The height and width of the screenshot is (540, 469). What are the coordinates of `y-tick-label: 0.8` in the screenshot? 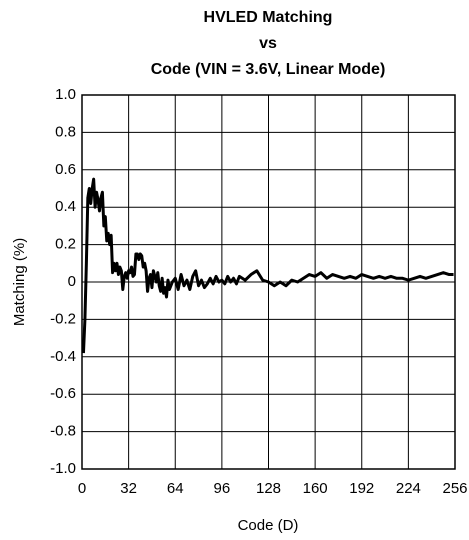 It's located at (65, 131).